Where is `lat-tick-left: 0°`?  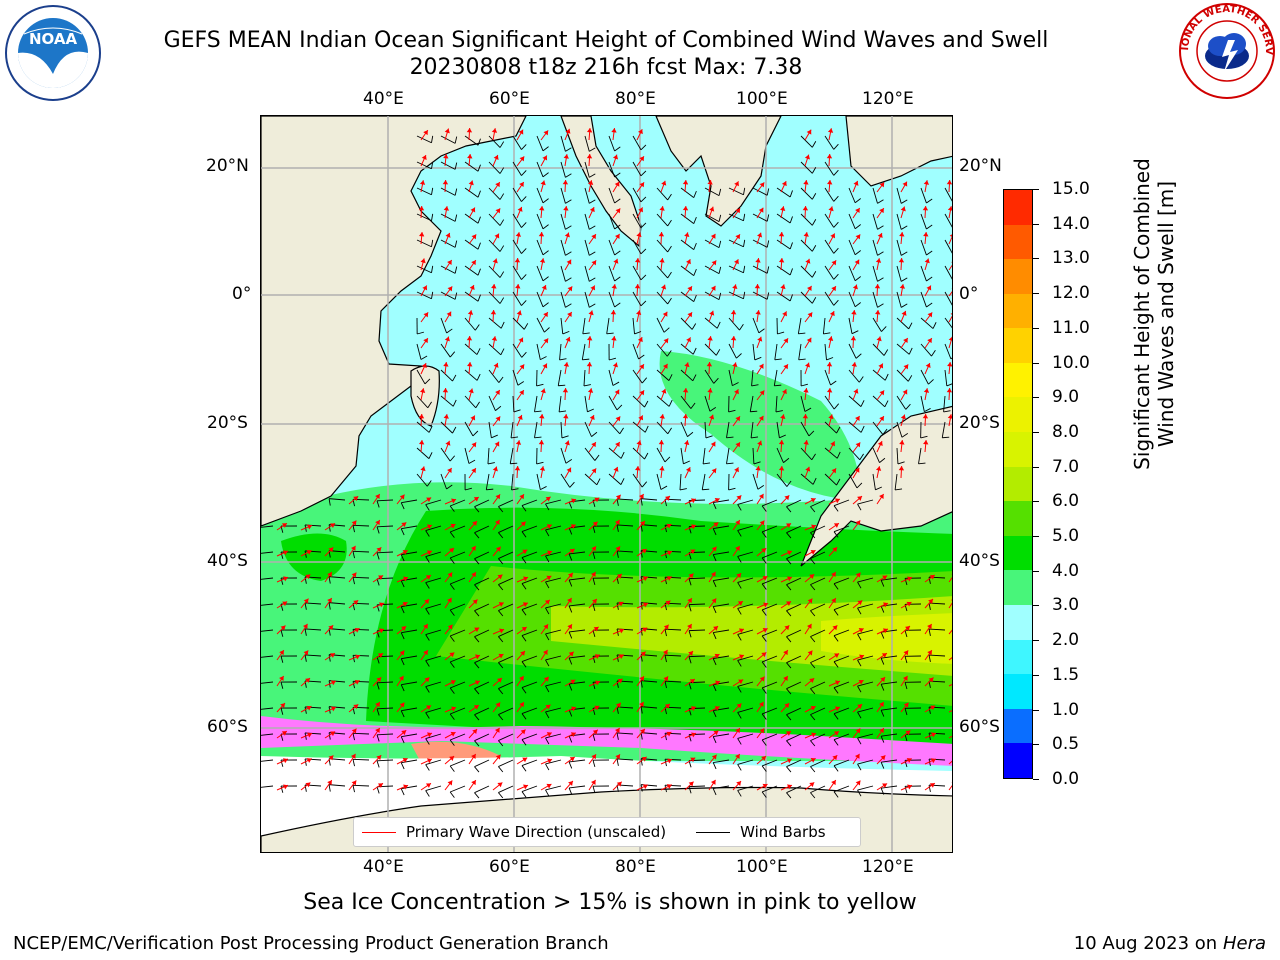 lat-tick-left: 0° is located at coordinates (242, 294).